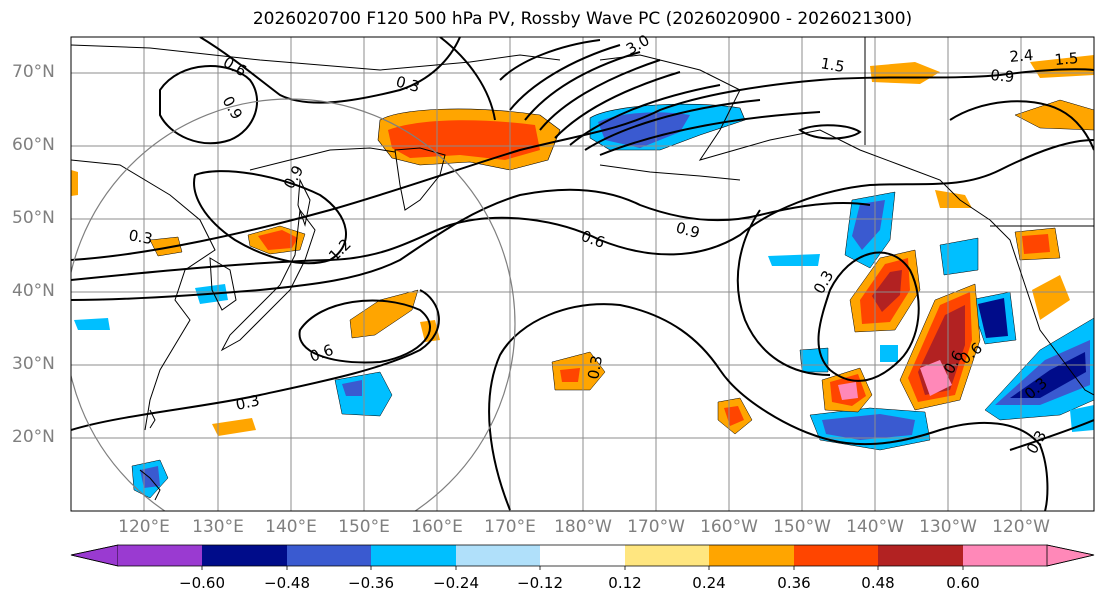 This screenshot has height=604, width=1105. Describe the element at coordinates (953, 199) in the screenshot. I see `orange-patch-ak` at that location.